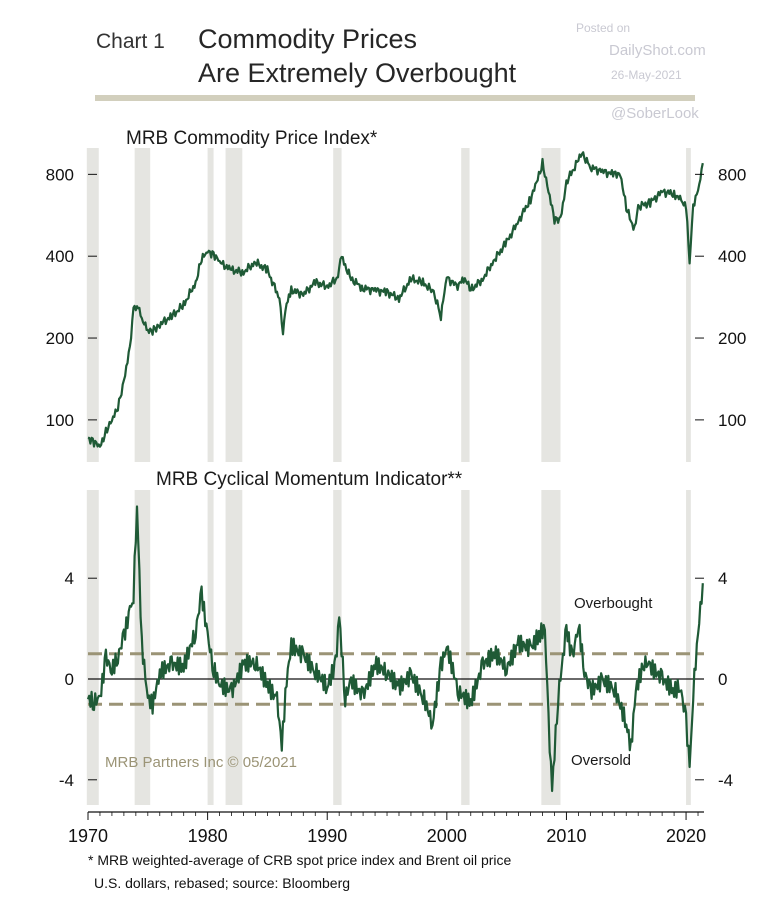  What do you see at coordinates (395, 98) in the screenshot?
I see `title-rule` at bounding box center [395, 98].